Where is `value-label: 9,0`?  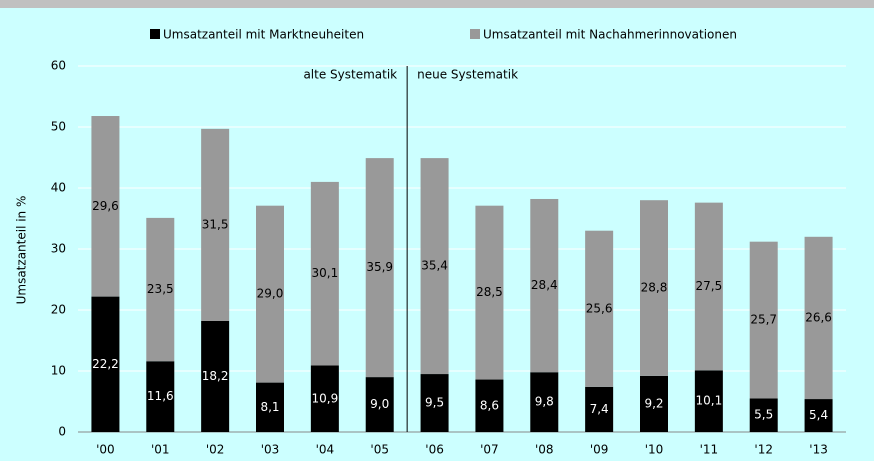 value-label: 9,0 is located at coordinates (379, 404).